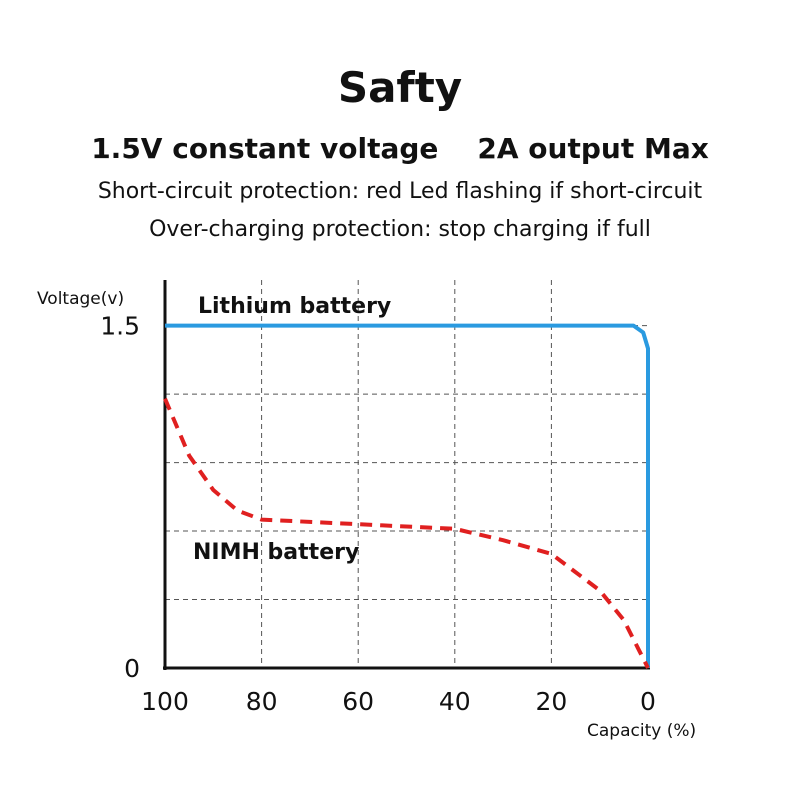 This screenshot has width=800, height=800. Describe the element at coordinates (400, 87) in the screenshot. I see `chart-title: Safty` at that location.